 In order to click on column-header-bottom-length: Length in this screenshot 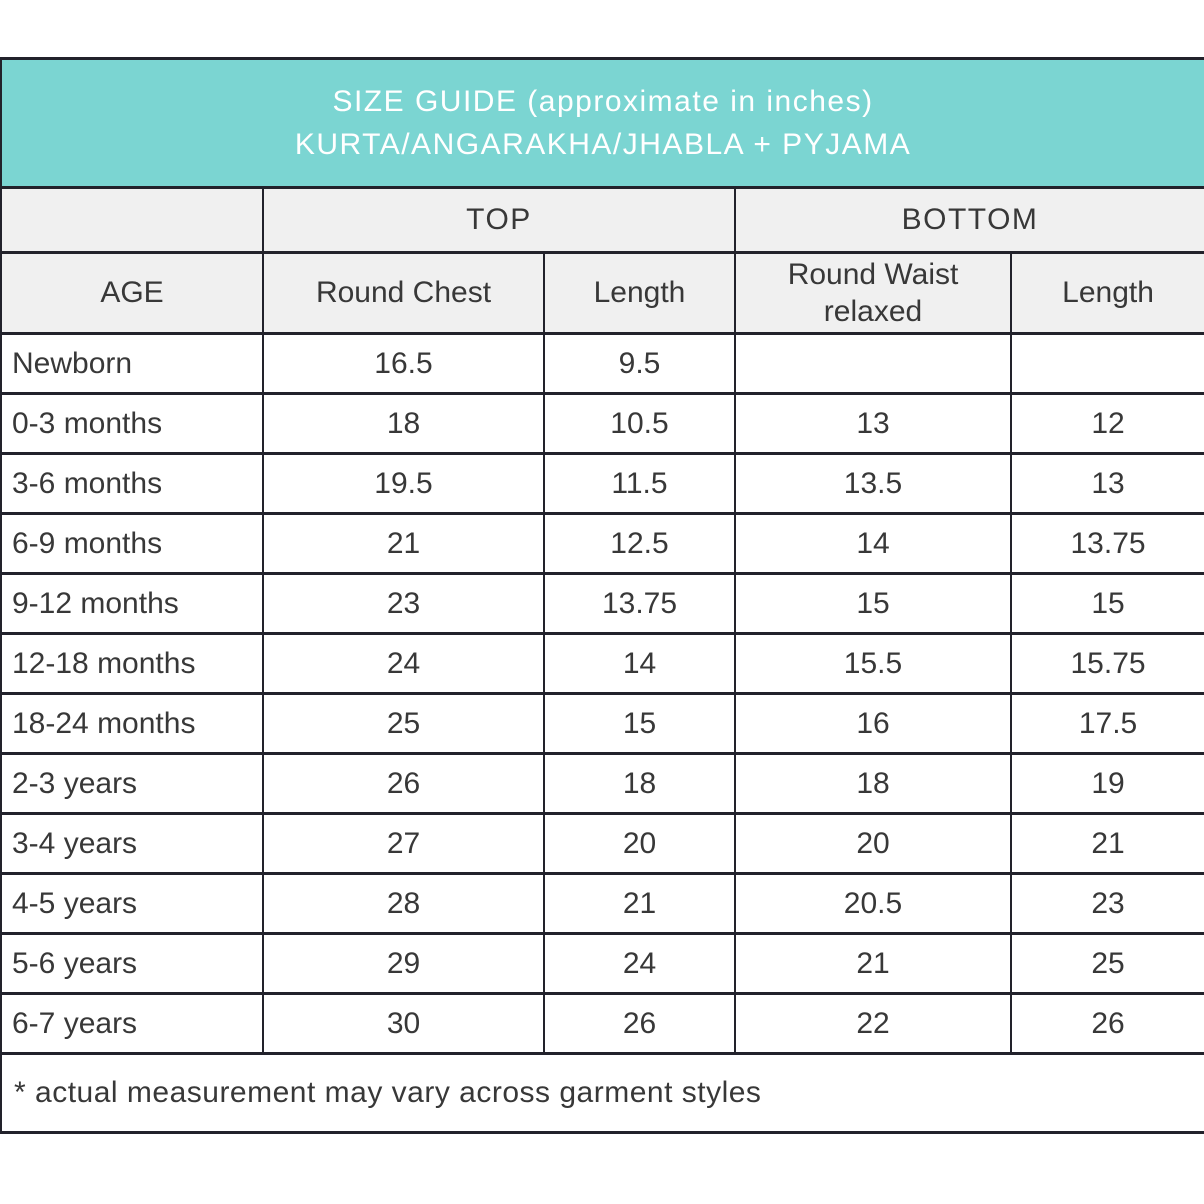, I will do `click(1106, 293)`.